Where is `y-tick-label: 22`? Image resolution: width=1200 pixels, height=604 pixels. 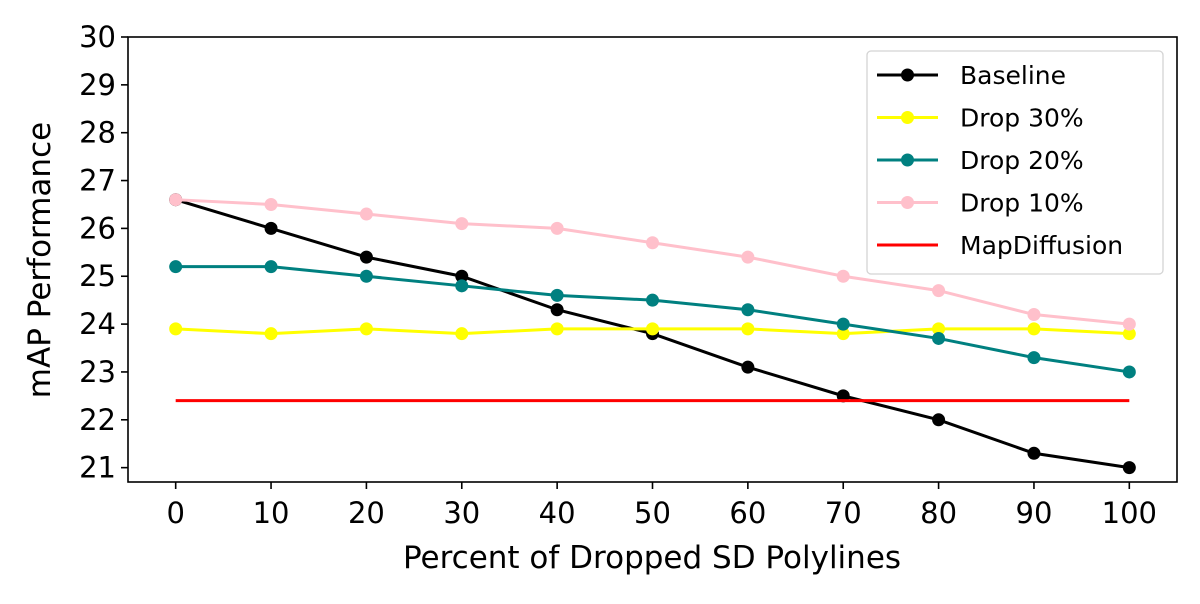
y-tick-label: 22 is located at coordinates (97, 420).